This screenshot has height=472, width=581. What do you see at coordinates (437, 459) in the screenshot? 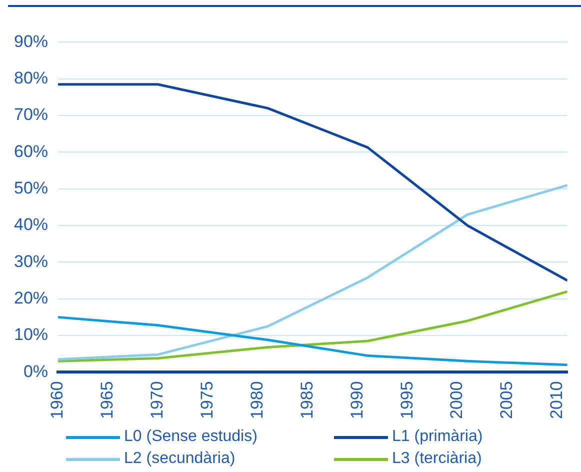
I see `legend-label: L3 (terciària)` at bounding box center [437, 459].